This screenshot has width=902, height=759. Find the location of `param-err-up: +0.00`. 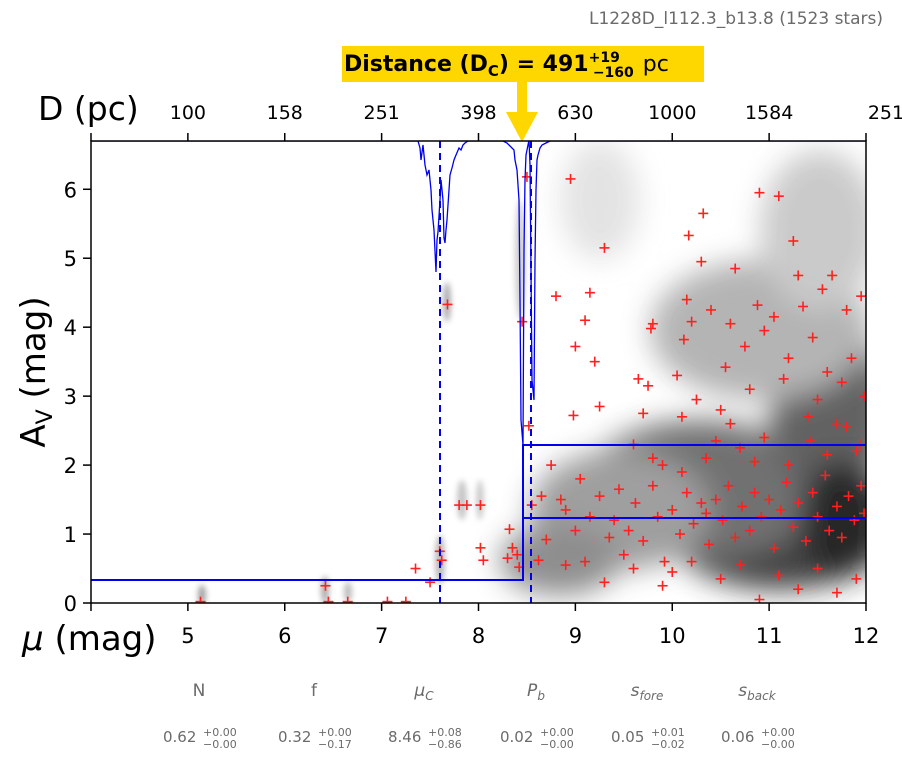

param-err-up: +0.00 is located at coordinates (778, 732).